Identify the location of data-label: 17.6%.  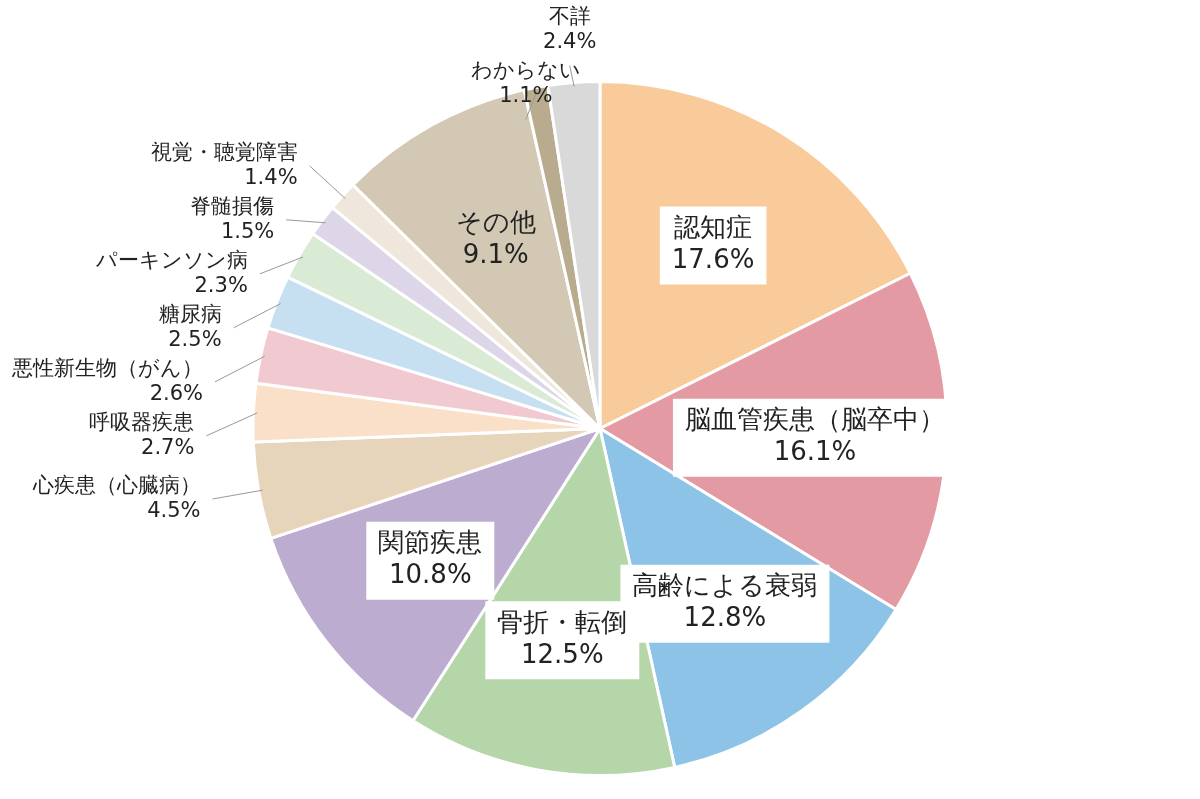
(713, 259).